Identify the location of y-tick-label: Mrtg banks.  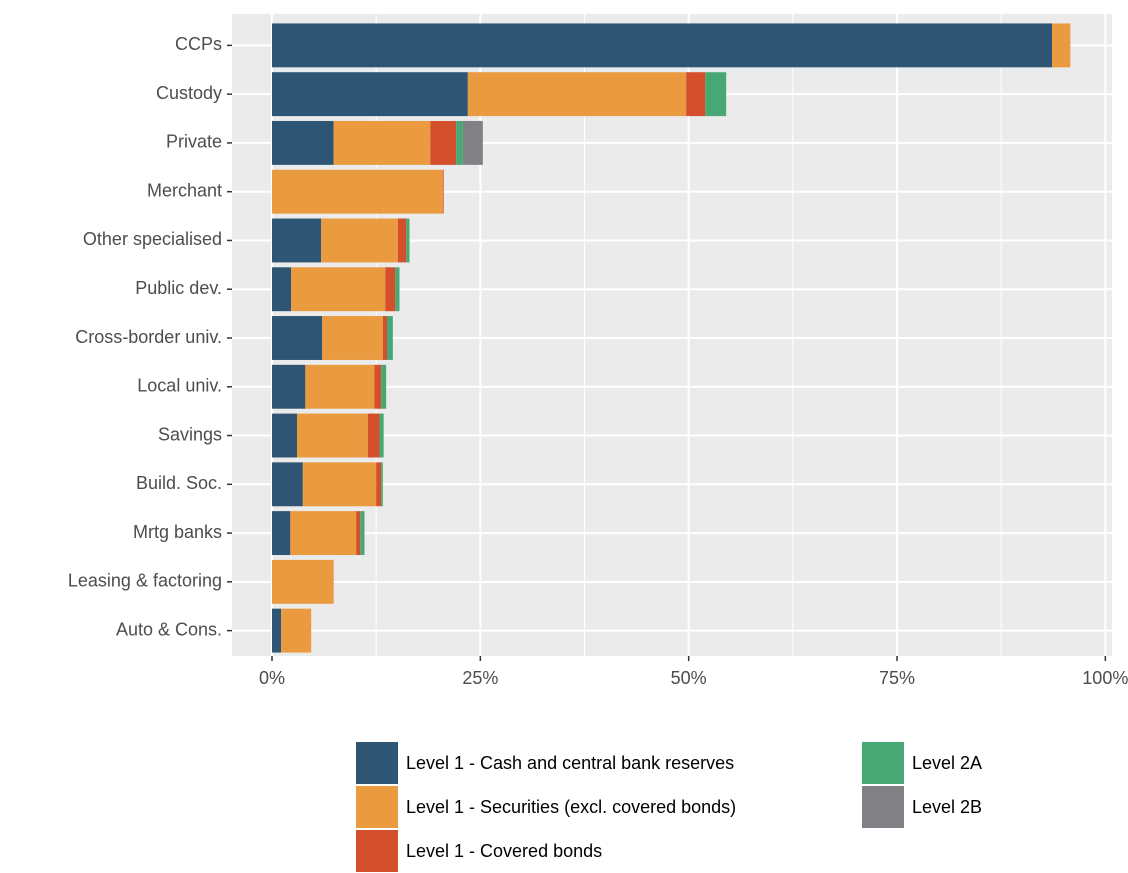
(177, 532).